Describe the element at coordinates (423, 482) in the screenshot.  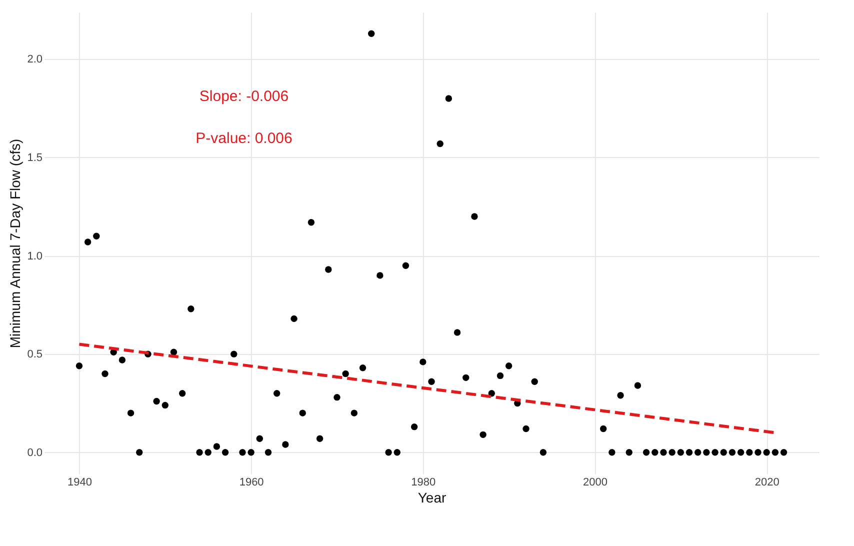
I see `x-tick-label: 1980` at that location.